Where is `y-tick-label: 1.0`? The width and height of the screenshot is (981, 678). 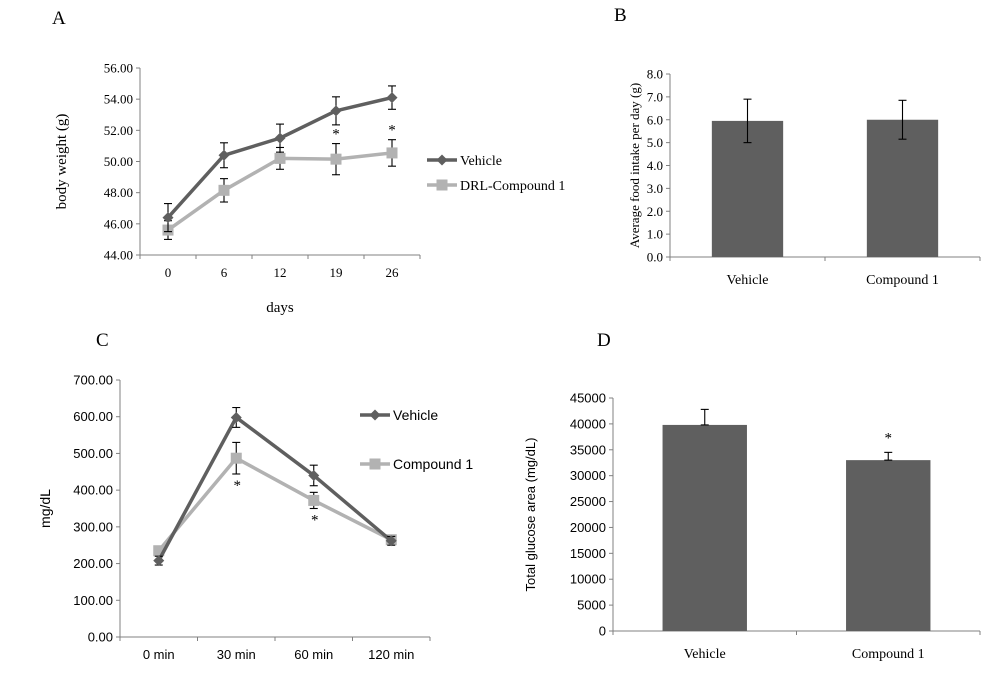 y-tick-label: 1.0 is located at coordinates (655, 234).